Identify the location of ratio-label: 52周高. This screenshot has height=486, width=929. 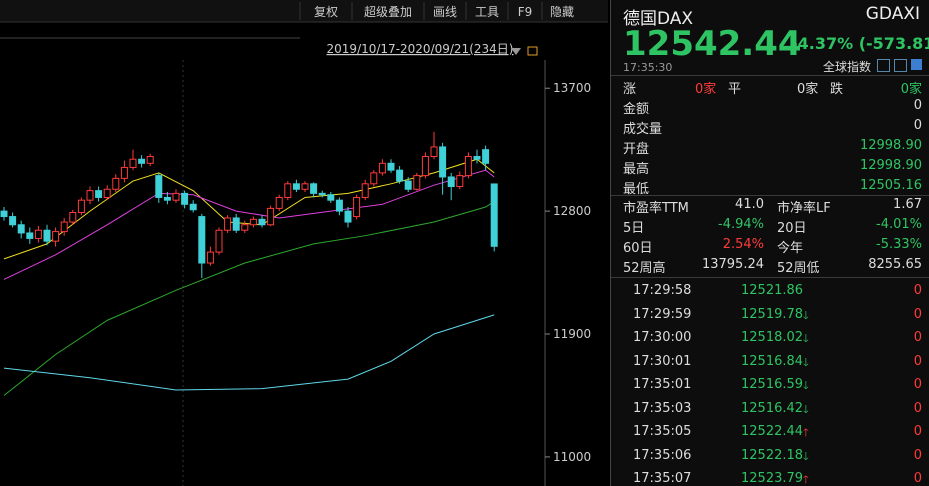
(644, 268).